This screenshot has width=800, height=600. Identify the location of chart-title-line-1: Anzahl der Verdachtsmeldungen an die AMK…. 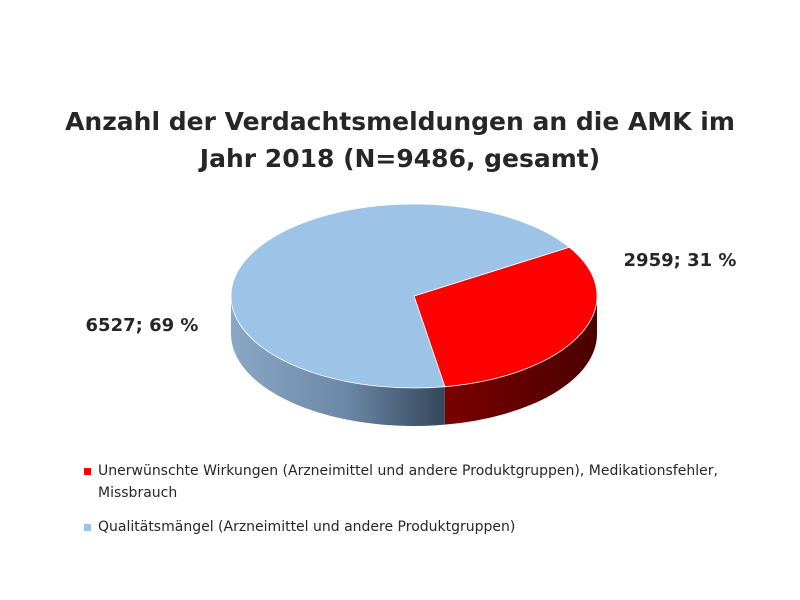
(400, 121).